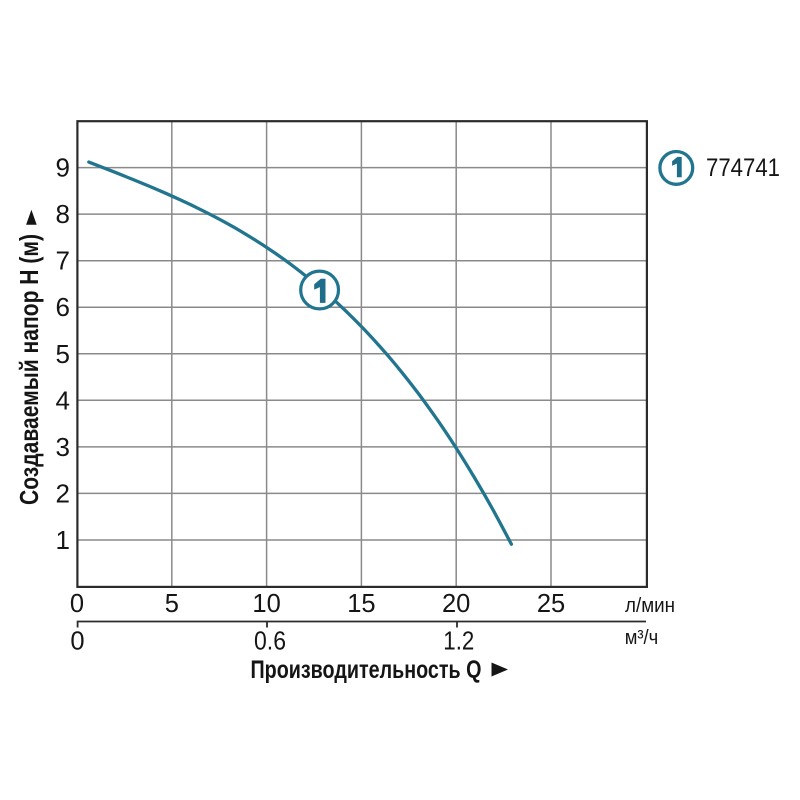 This screenshot has height=800, width=800. Describe the element at coordinates (63, 540) in the screenshot. I see `svg-text: 1` at that location.